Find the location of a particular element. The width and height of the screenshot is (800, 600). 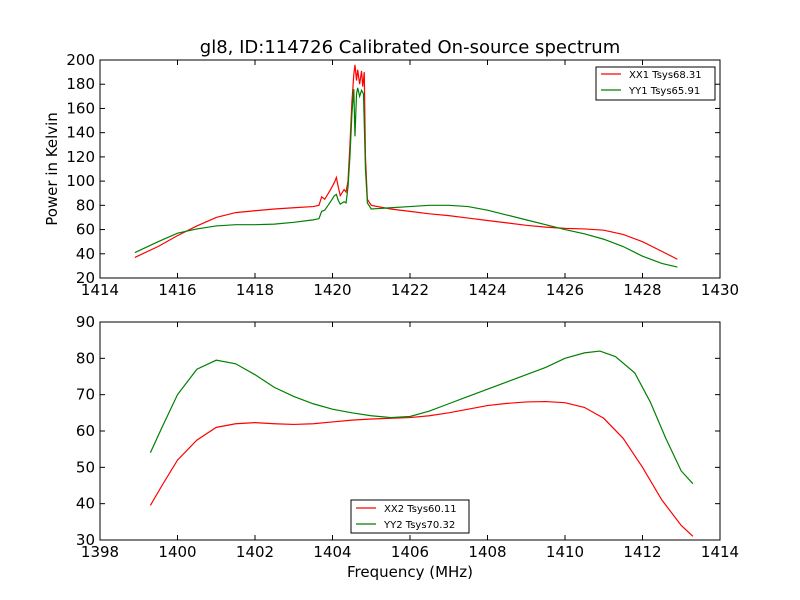

x-axis-label: Frequency (MHz) is located at coordinates (410, 572).